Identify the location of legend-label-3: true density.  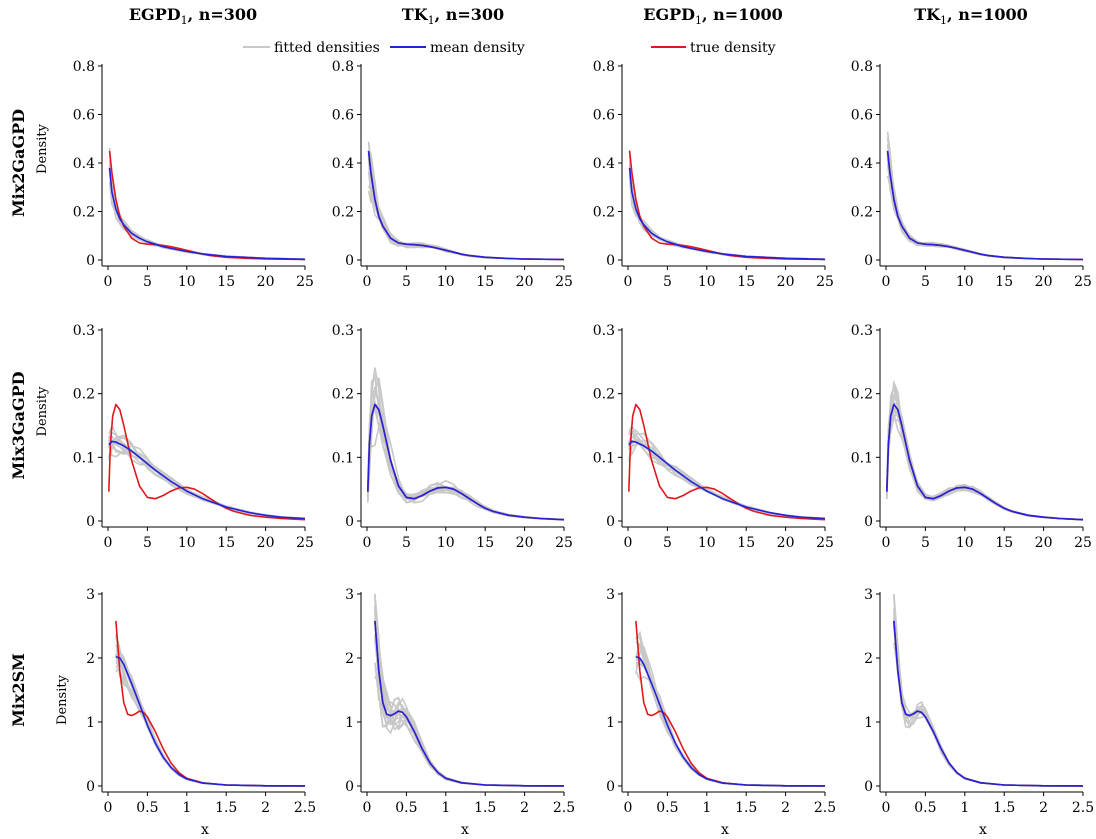
(733, 48).